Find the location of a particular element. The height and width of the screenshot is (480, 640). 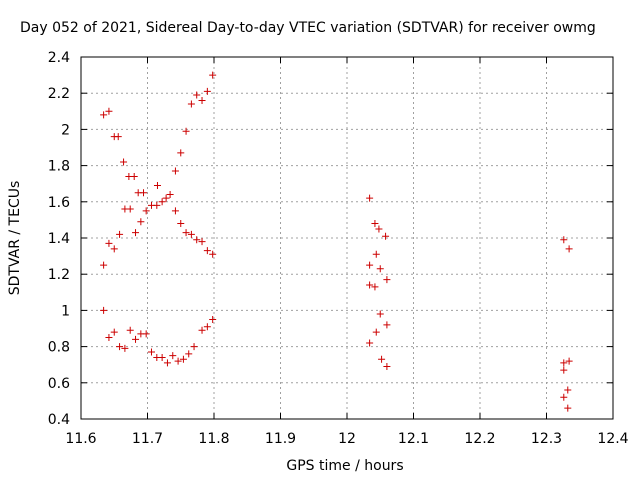

y-axis-title: SDTVAR / TECUs is located at coordinates (15, 238).